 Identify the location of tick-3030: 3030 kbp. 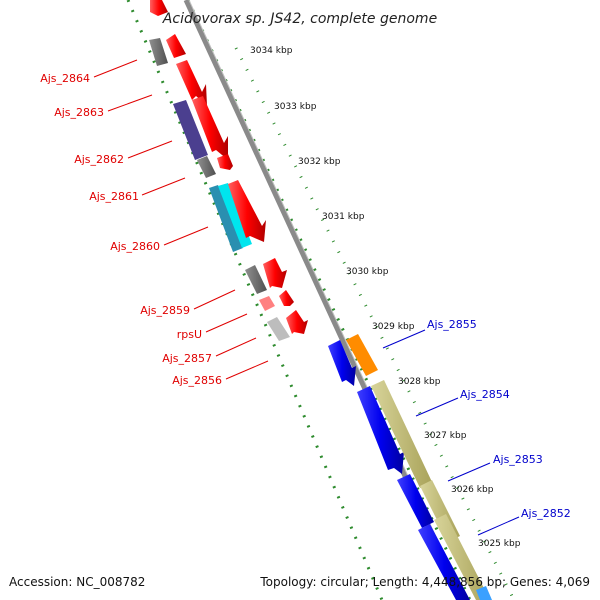
(367, 272).